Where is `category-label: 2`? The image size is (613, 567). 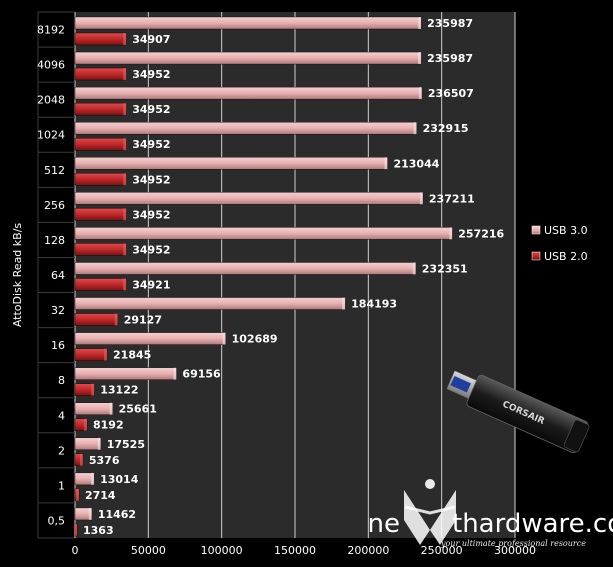
category-label: 2 is located at coordinates (61, 450).